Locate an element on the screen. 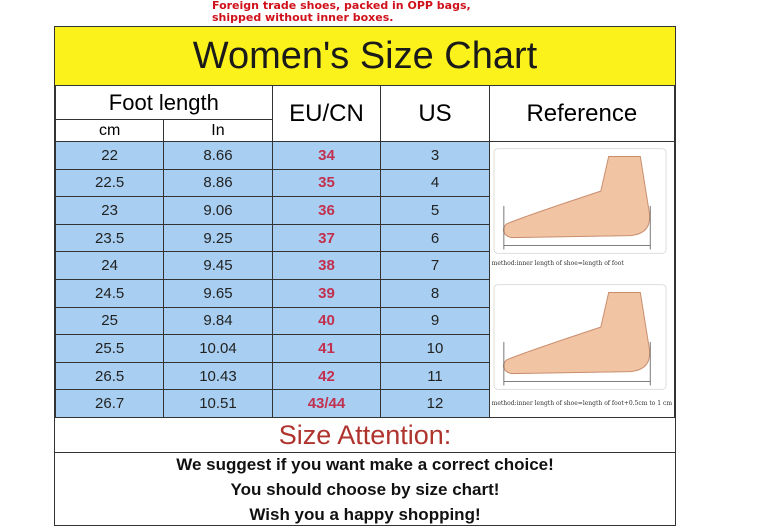 The height and width of the screenshot is (528, 758). cell-us: 12 is located at coordinates (435, 403).